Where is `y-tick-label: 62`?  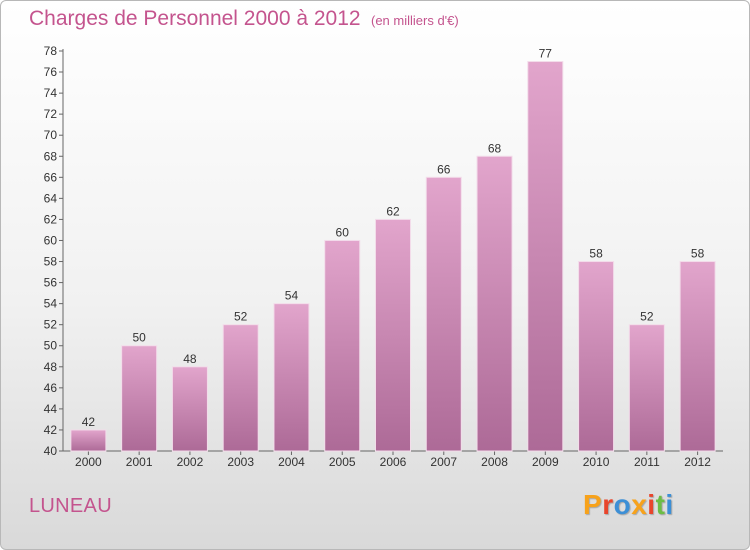 y-tick-label: 62 is located at coordinates (51, 219).